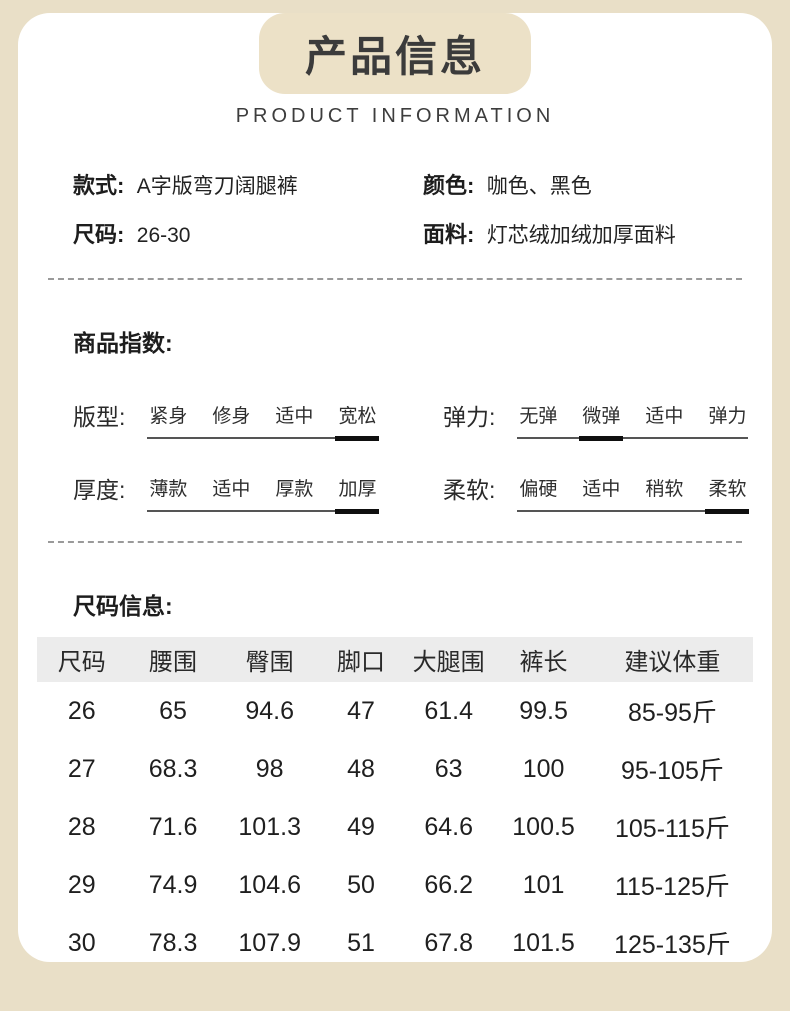 The image size is (790, 1011). I want to click on table-row: 26 65 94.6 47 61.4 99.5 85-95斤, so click(395, 711).